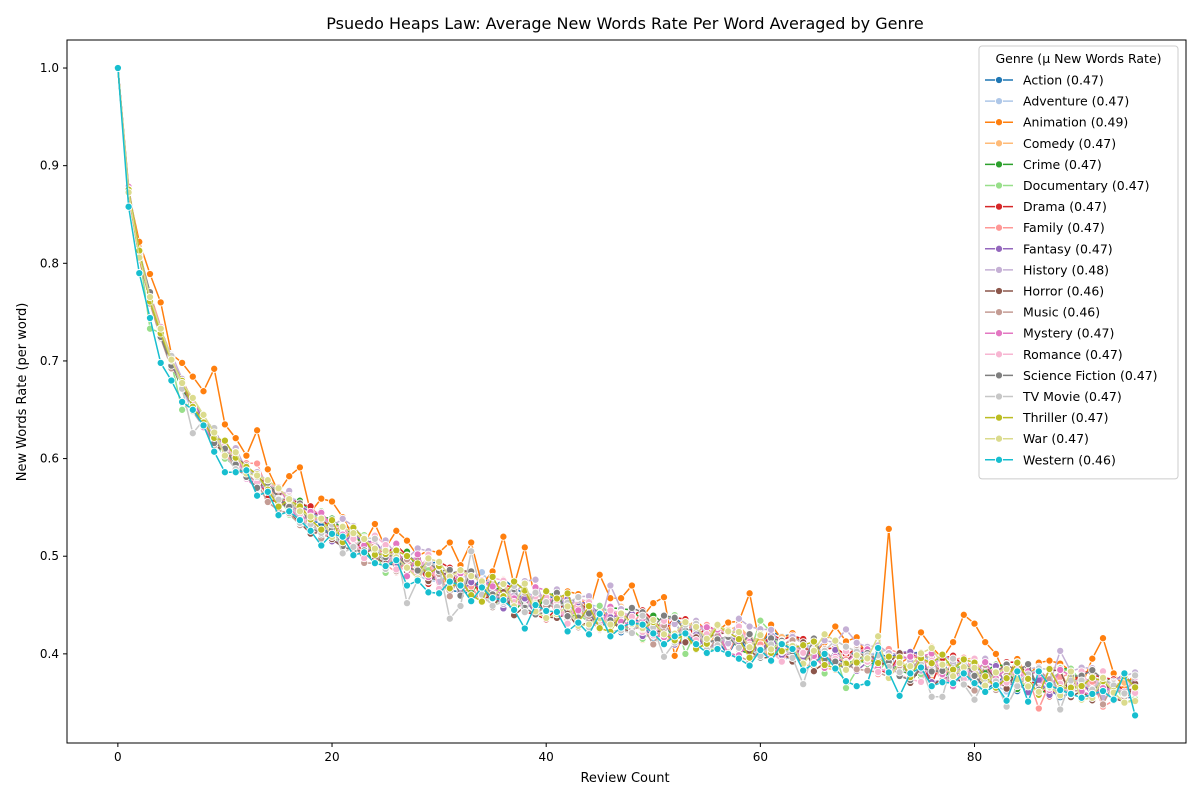 Image resolution: width=1200 pixels, height=804 pixels. I want to click on legend-label: Comedy (0.47), so click(1069, 143).